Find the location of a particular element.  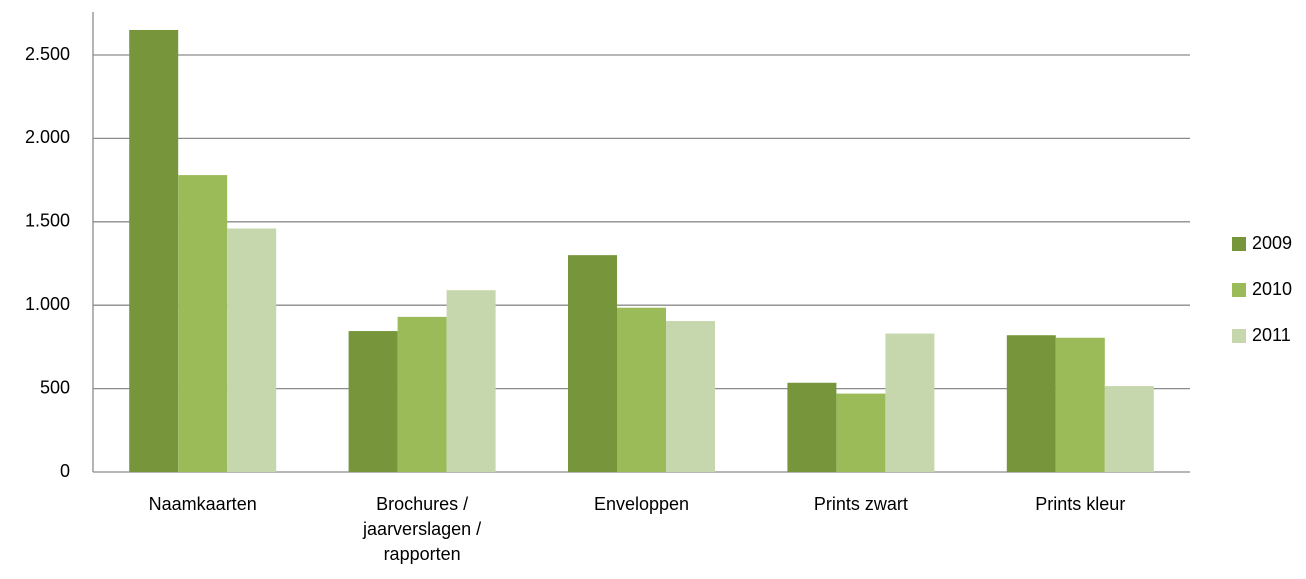

y-tick-label: 0 is located at coordinates (65, 471).